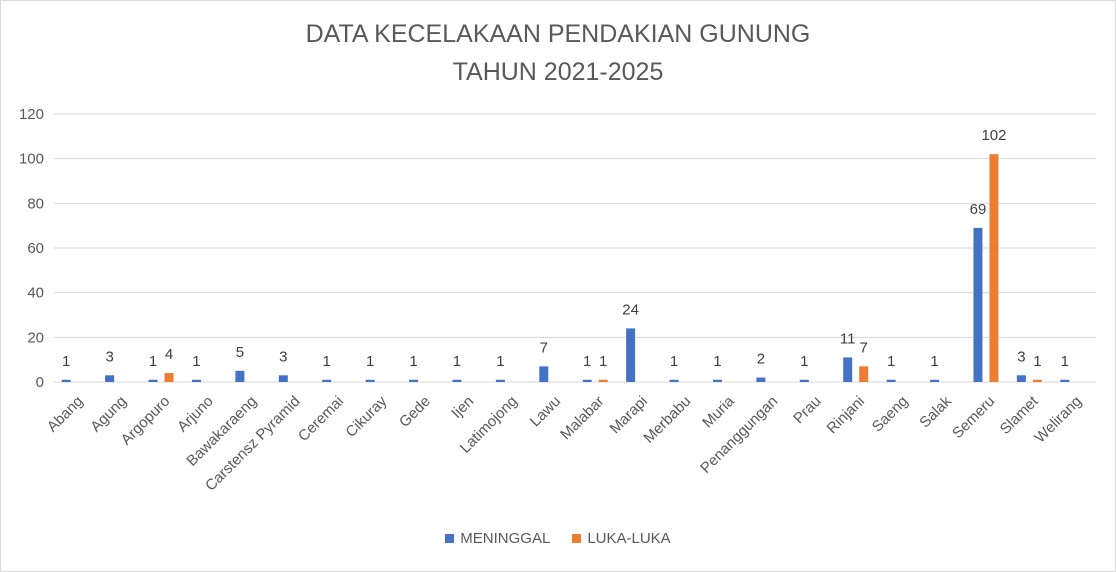  What do you see at coordinates (327, 380) in the screenshot?
I see `bar-meninggal-ceremai` at bounding box center [327, 380].